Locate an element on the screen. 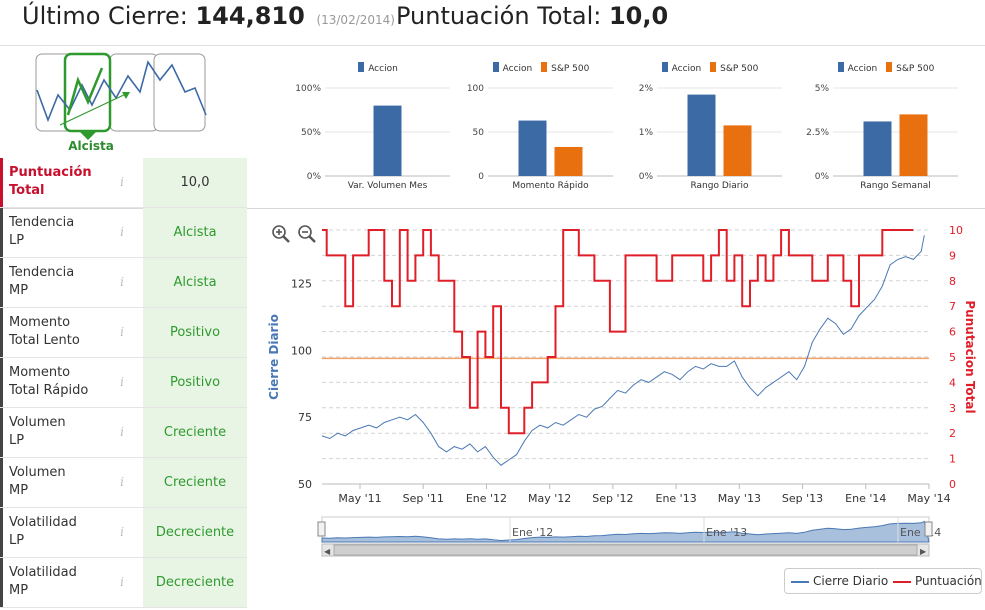  score-row-volatilidad-lp: Volatilidad LP i Decreciente is located at coordinates (123, 533).